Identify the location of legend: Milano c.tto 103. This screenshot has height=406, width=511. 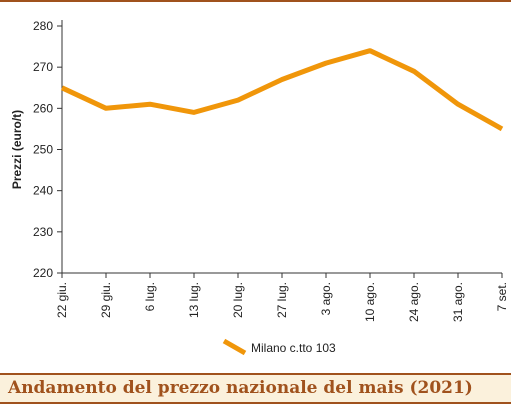
(279, 347).